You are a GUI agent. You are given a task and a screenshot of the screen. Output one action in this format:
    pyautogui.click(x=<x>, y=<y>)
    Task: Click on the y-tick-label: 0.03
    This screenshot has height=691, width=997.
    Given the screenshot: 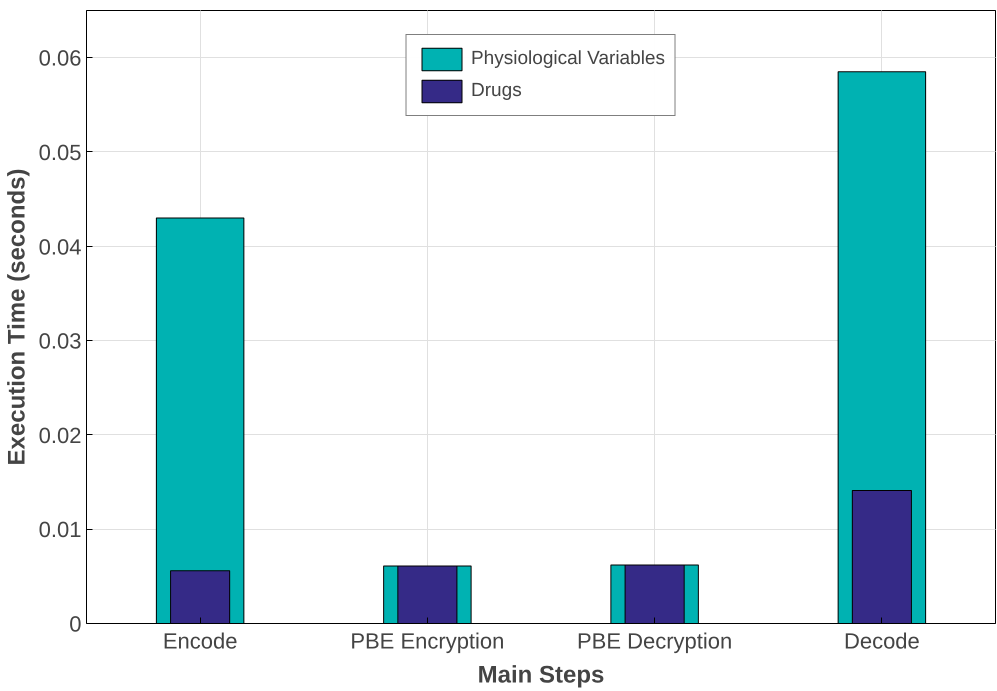 What is the action you would take?
    pyautogui.click(x=60, y=341)
    